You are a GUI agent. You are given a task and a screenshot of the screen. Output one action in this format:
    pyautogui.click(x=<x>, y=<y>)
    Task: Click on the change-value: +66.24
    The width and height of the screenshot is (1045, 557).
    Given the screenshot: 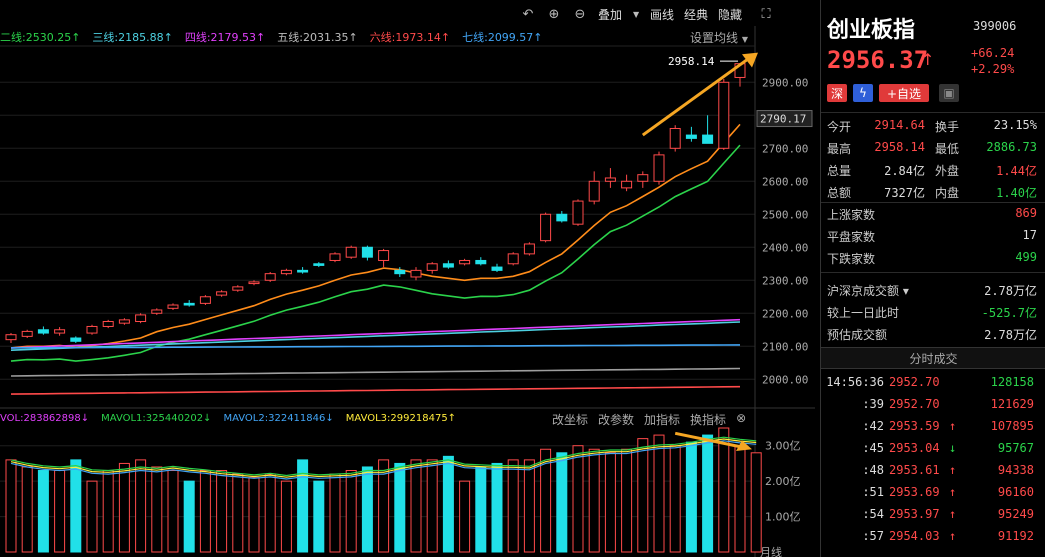 What is the action you would take?
    pyautogui.click(x=993, y=53)
    